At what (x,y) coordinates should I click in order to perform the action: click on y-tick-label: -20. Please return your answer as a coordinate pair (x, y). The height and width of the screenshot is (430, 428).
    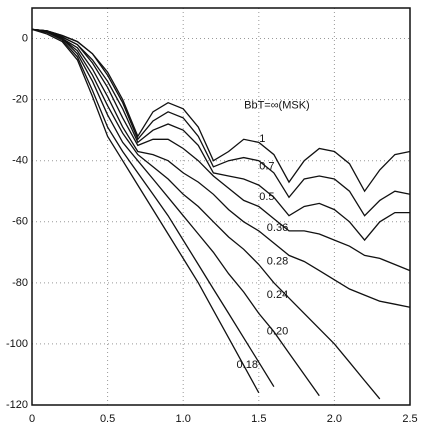
    Looking at the image, I should click on (20, 100).